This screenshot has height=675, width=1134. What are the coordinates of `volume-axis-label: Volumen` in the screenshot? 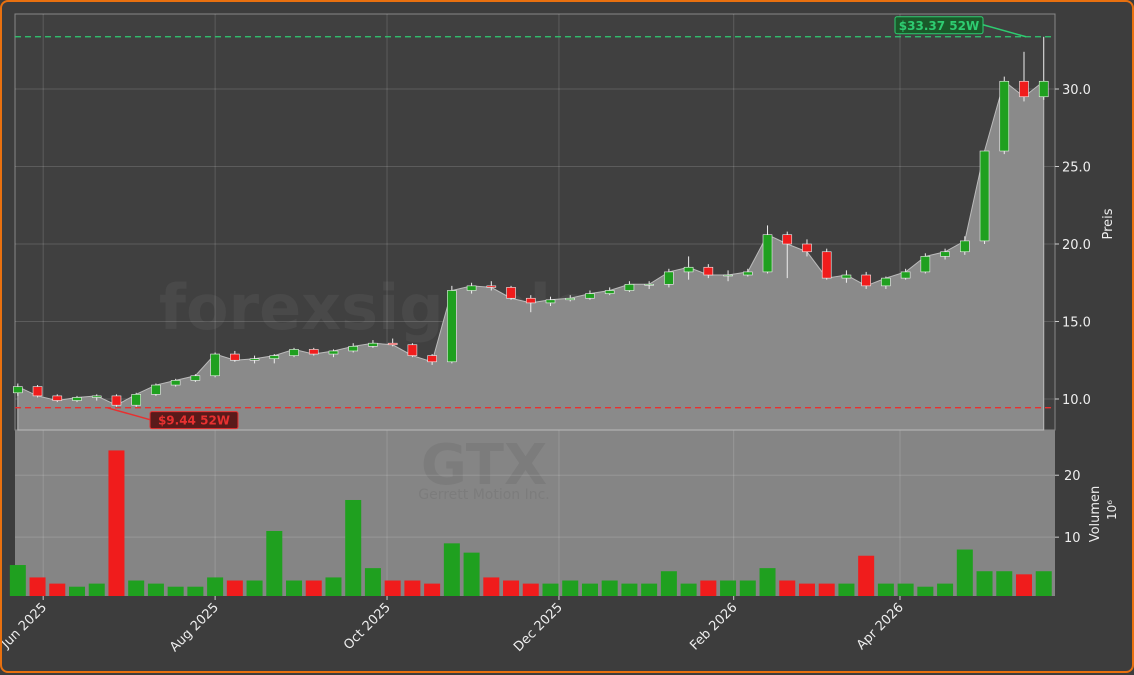 It's located at (1095, 514).